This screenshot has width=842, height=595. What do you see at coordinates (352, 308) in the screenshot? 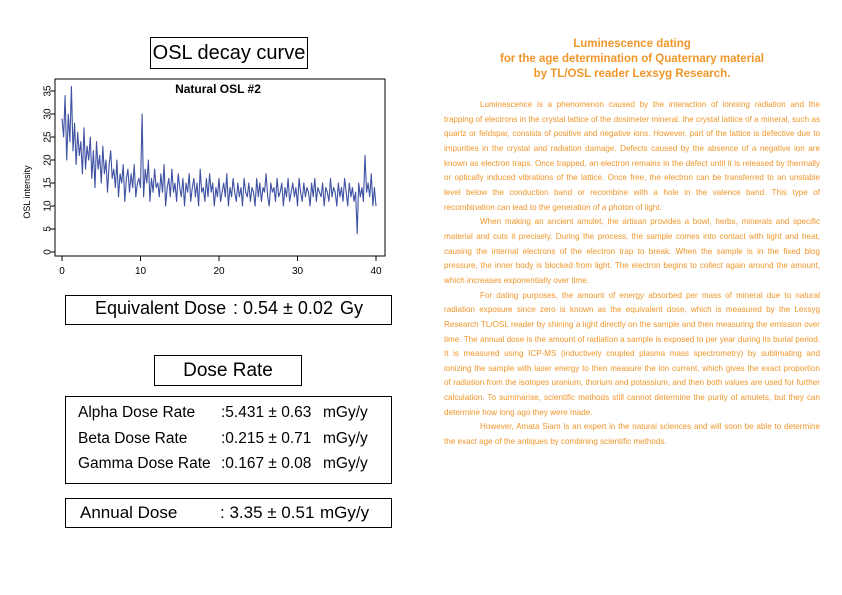
I see `equivalent-dose-unit: Gy` at bounding box center [352, 308].